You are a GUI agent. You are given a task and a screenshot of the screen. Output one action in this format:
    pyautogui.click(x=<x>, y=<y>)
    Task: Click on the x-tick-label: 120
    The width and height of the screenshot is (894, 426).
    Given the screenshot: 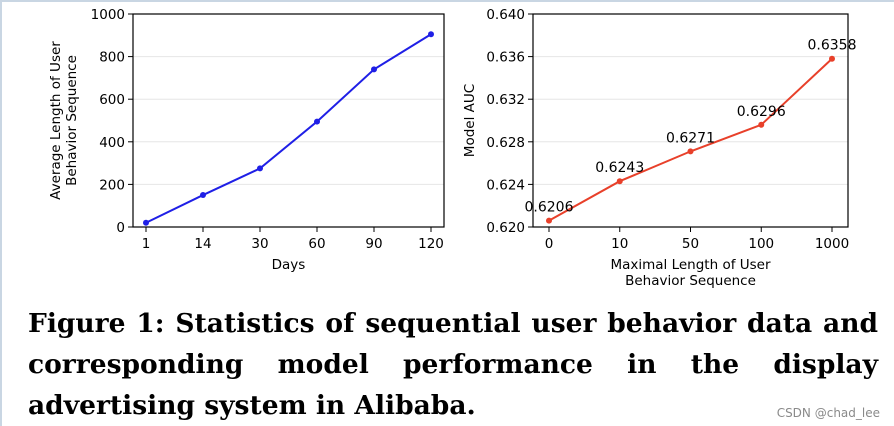 What is the action you would take?
    pyautogui.click(x=431, y=244)
    